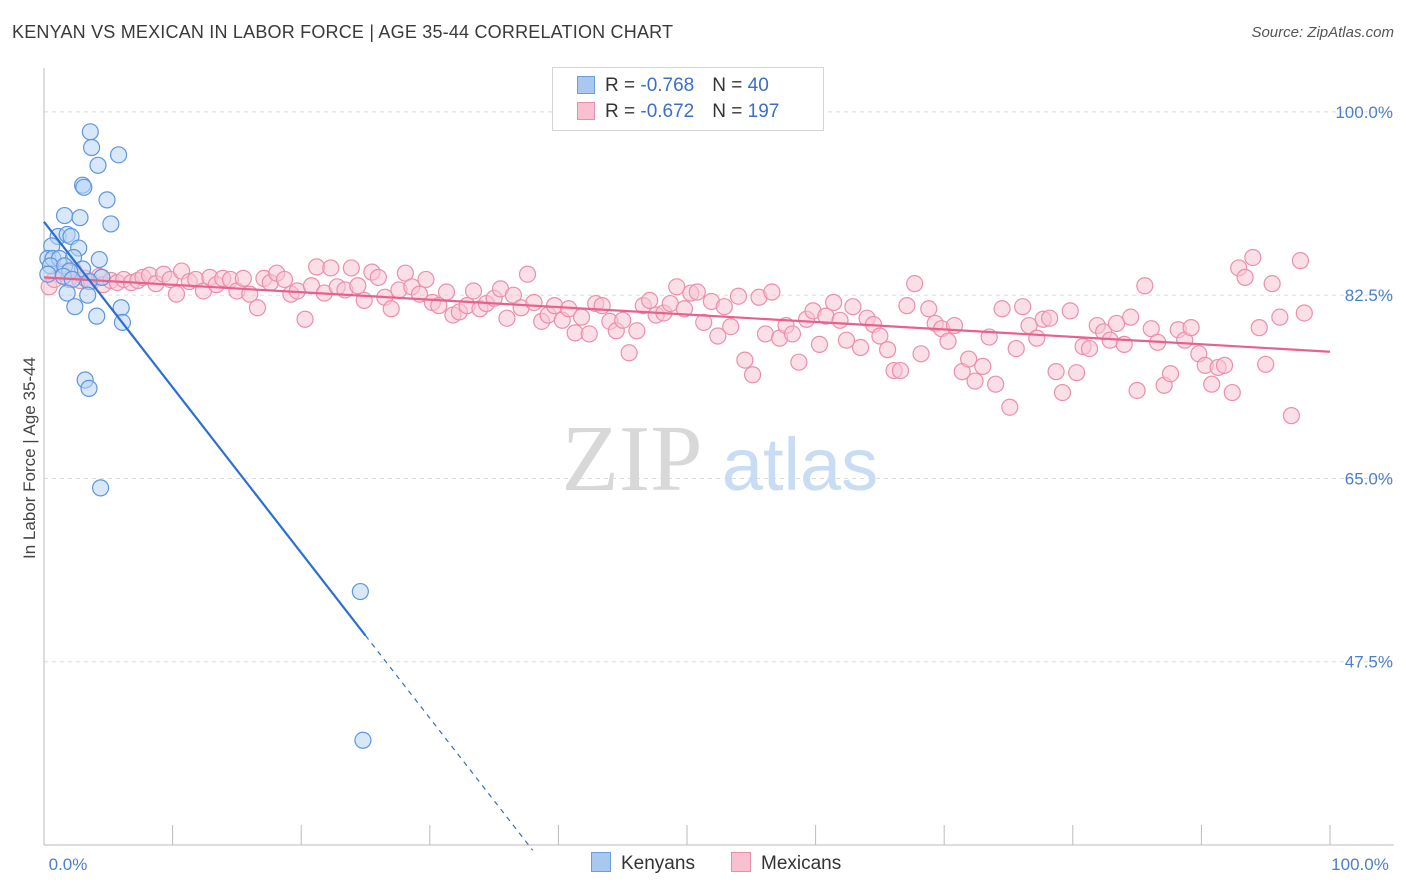 The width and height of the screenshot is (1406, 892). I want to click on mexicans-swatch, so click(586, 111).